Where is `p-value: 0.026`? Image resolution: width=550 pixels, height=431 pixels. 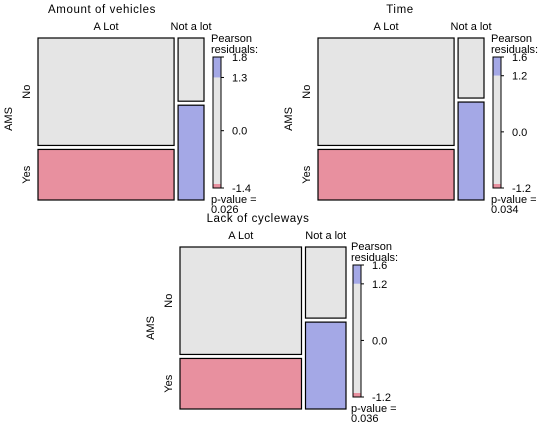
p-value: 0.026 is located at coordinates (225, 210).